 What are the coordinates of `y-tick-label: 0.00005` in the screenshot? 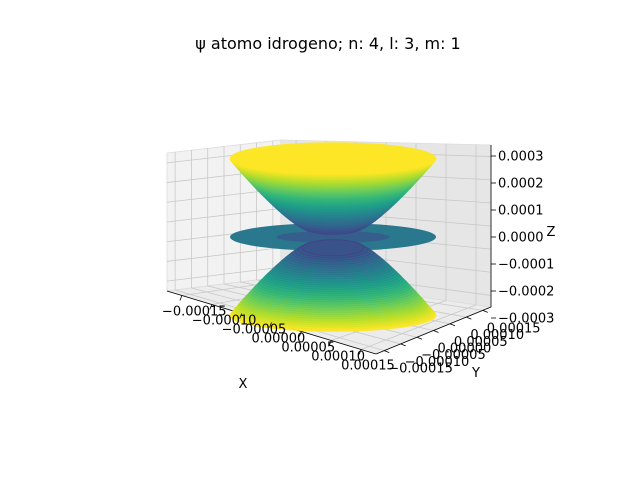 It's located at (481, 342).